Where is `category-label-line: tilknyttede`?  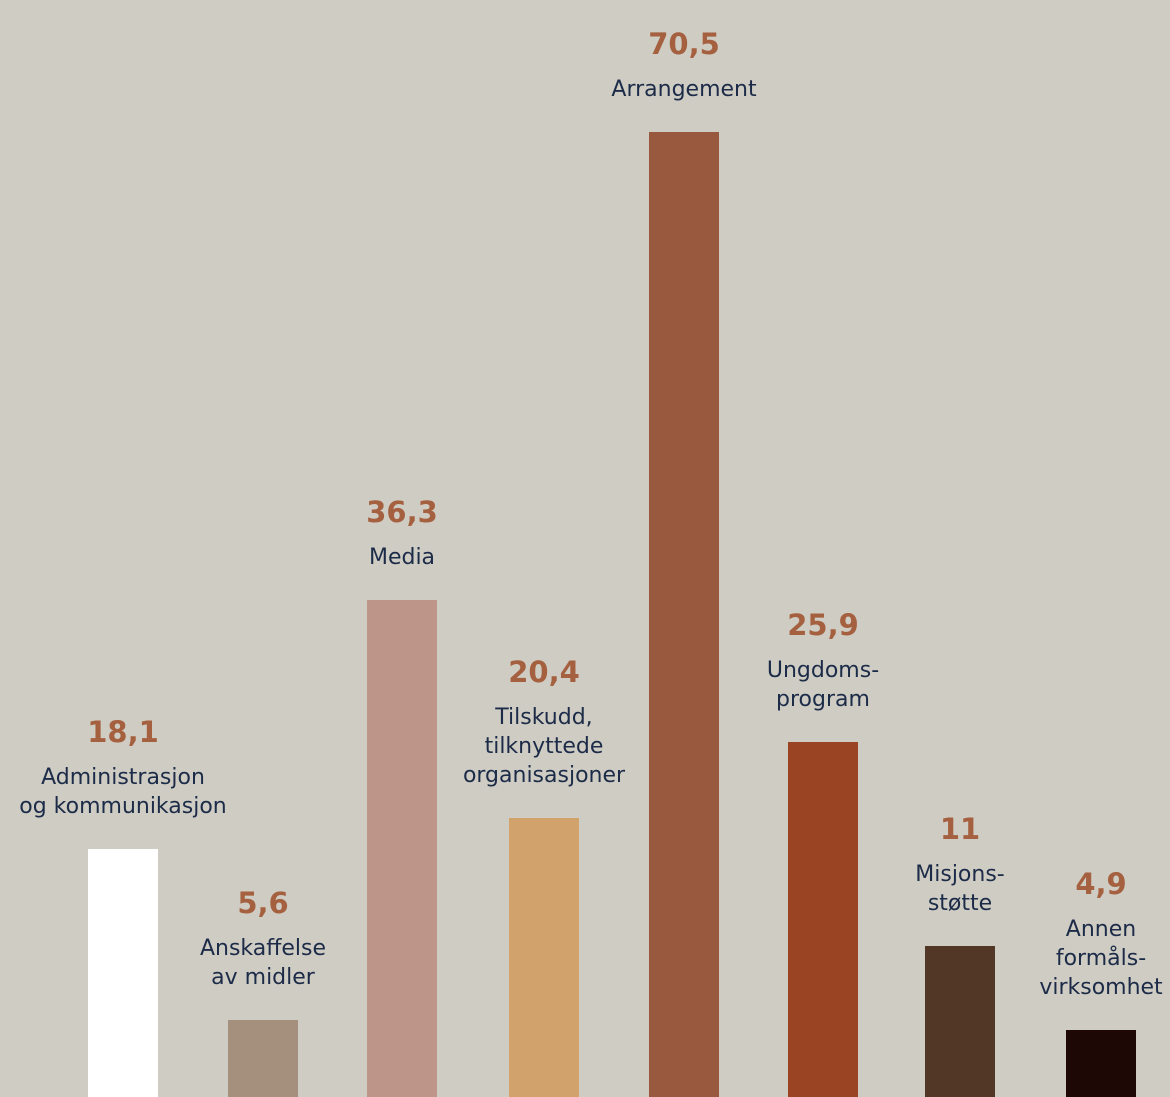 category-label-line: tilknyttede is located at coordinates (544, 746).